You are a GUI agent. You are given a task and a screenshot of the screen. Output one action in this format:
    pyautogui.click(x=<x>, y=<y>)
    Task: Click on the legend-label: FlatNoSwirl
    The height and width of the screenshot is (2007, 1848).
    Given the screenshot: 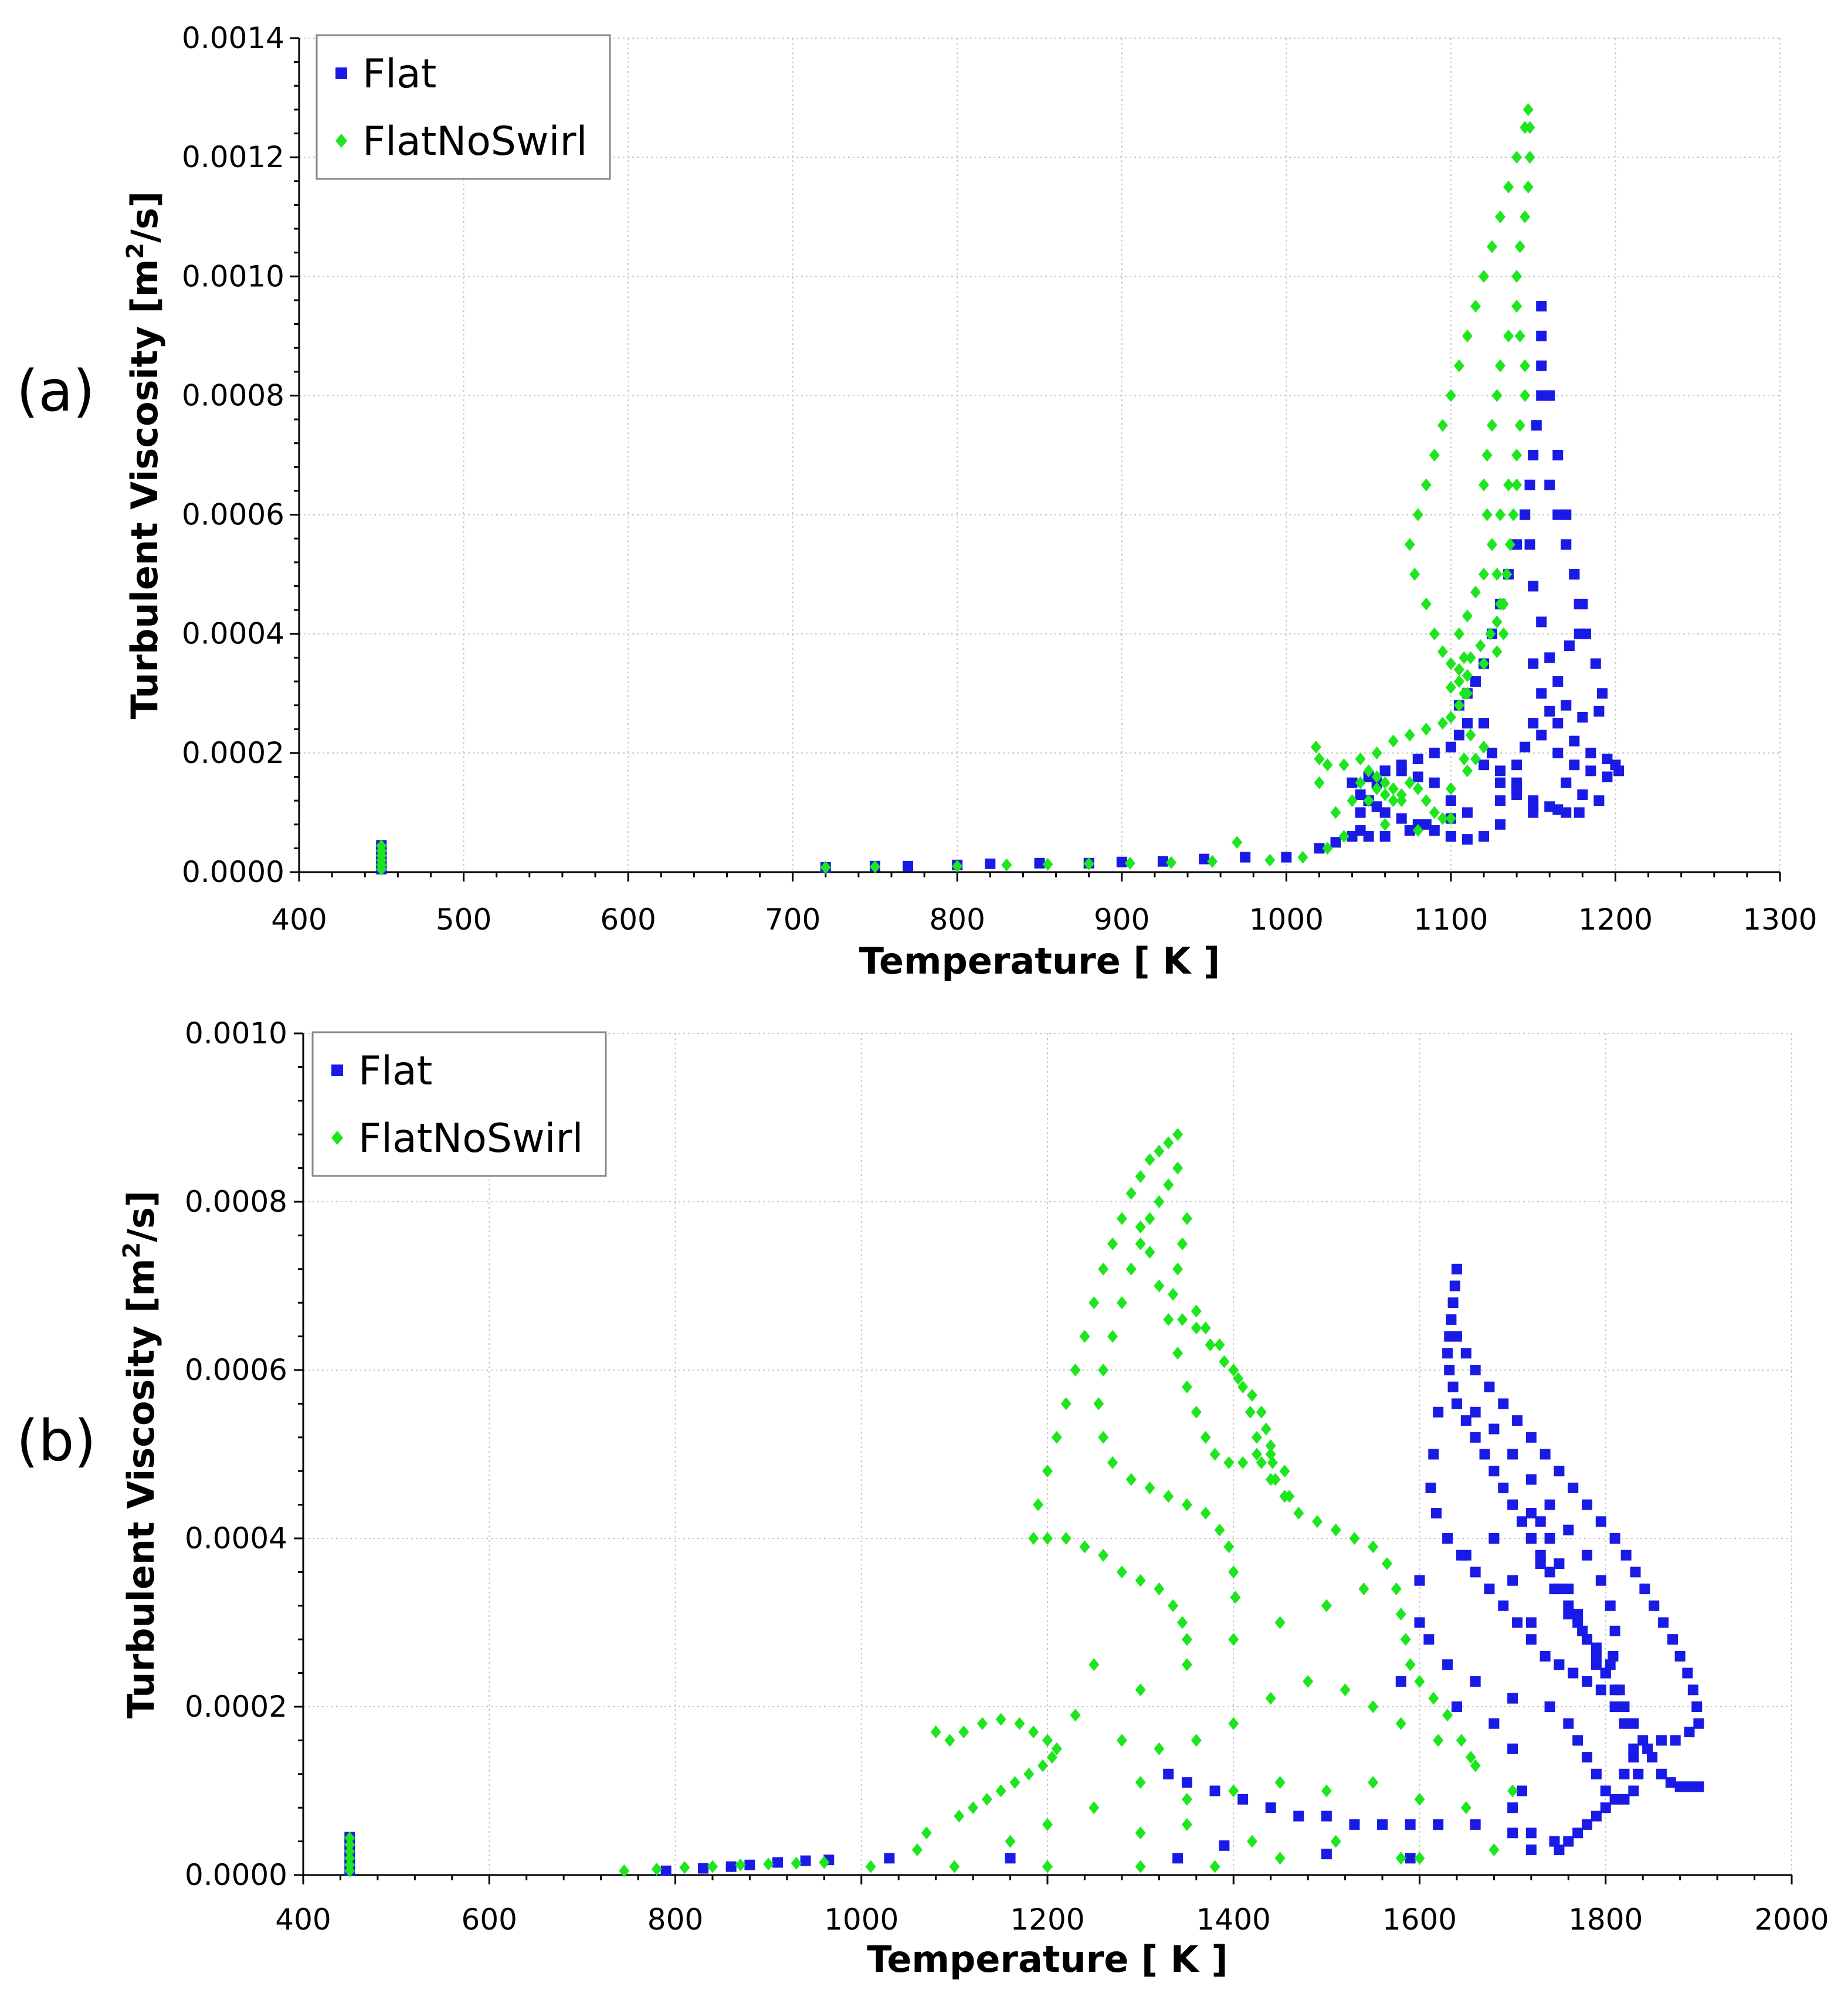 What is the action you would take?
    pyautogui.click(x=470, y=1139)
    